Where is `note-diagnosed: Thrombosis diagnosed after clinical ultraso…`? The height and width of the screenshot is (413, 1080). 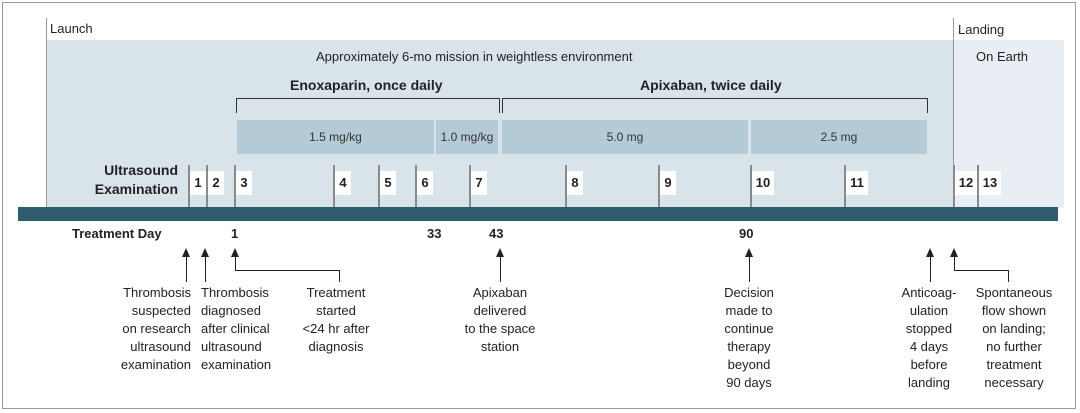
note-diagnosed: Thrombosis diagnosed after clinical ultraso… is located at coordinates (236, 328).